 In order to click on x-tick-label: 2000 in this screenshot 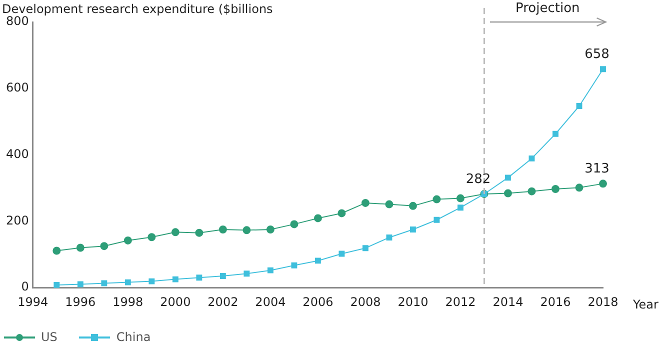, I will do `click(175, 301)`.